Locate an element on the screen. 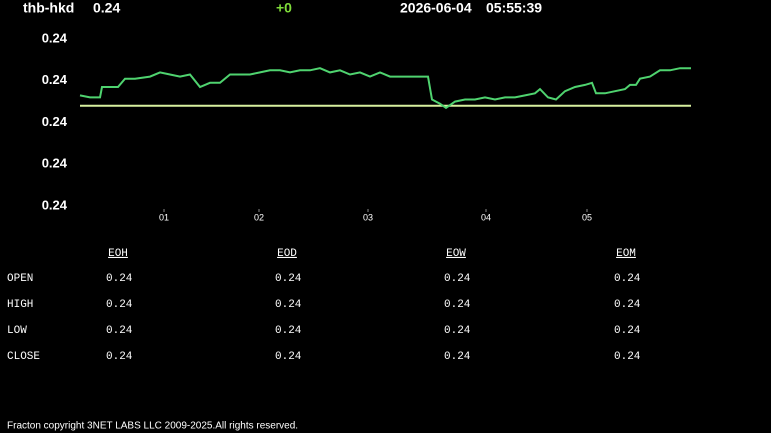 This screenshot has width=771, height=433. symbol: thb-hkd is located at coordinates (48, 8).